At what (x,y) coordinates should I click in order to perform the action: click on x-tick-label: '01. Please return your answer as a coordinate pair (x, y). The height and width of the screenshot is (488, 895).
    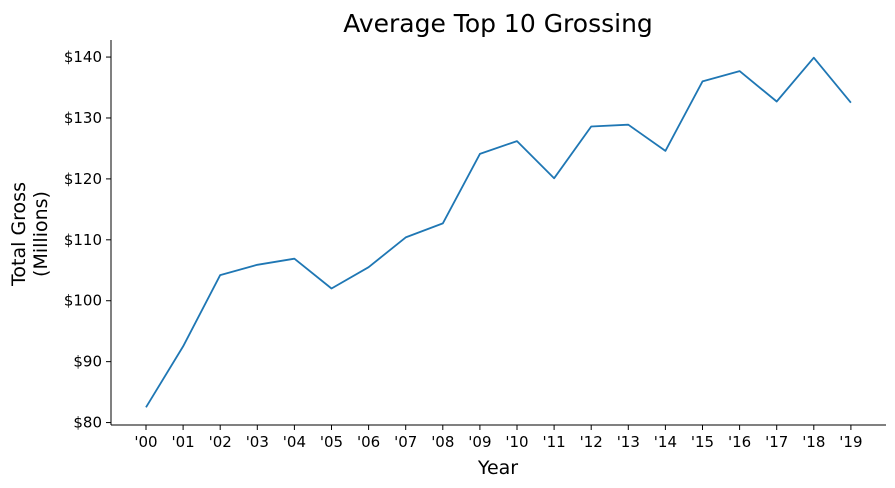
    Looking at the image, I should click on (182, 442).